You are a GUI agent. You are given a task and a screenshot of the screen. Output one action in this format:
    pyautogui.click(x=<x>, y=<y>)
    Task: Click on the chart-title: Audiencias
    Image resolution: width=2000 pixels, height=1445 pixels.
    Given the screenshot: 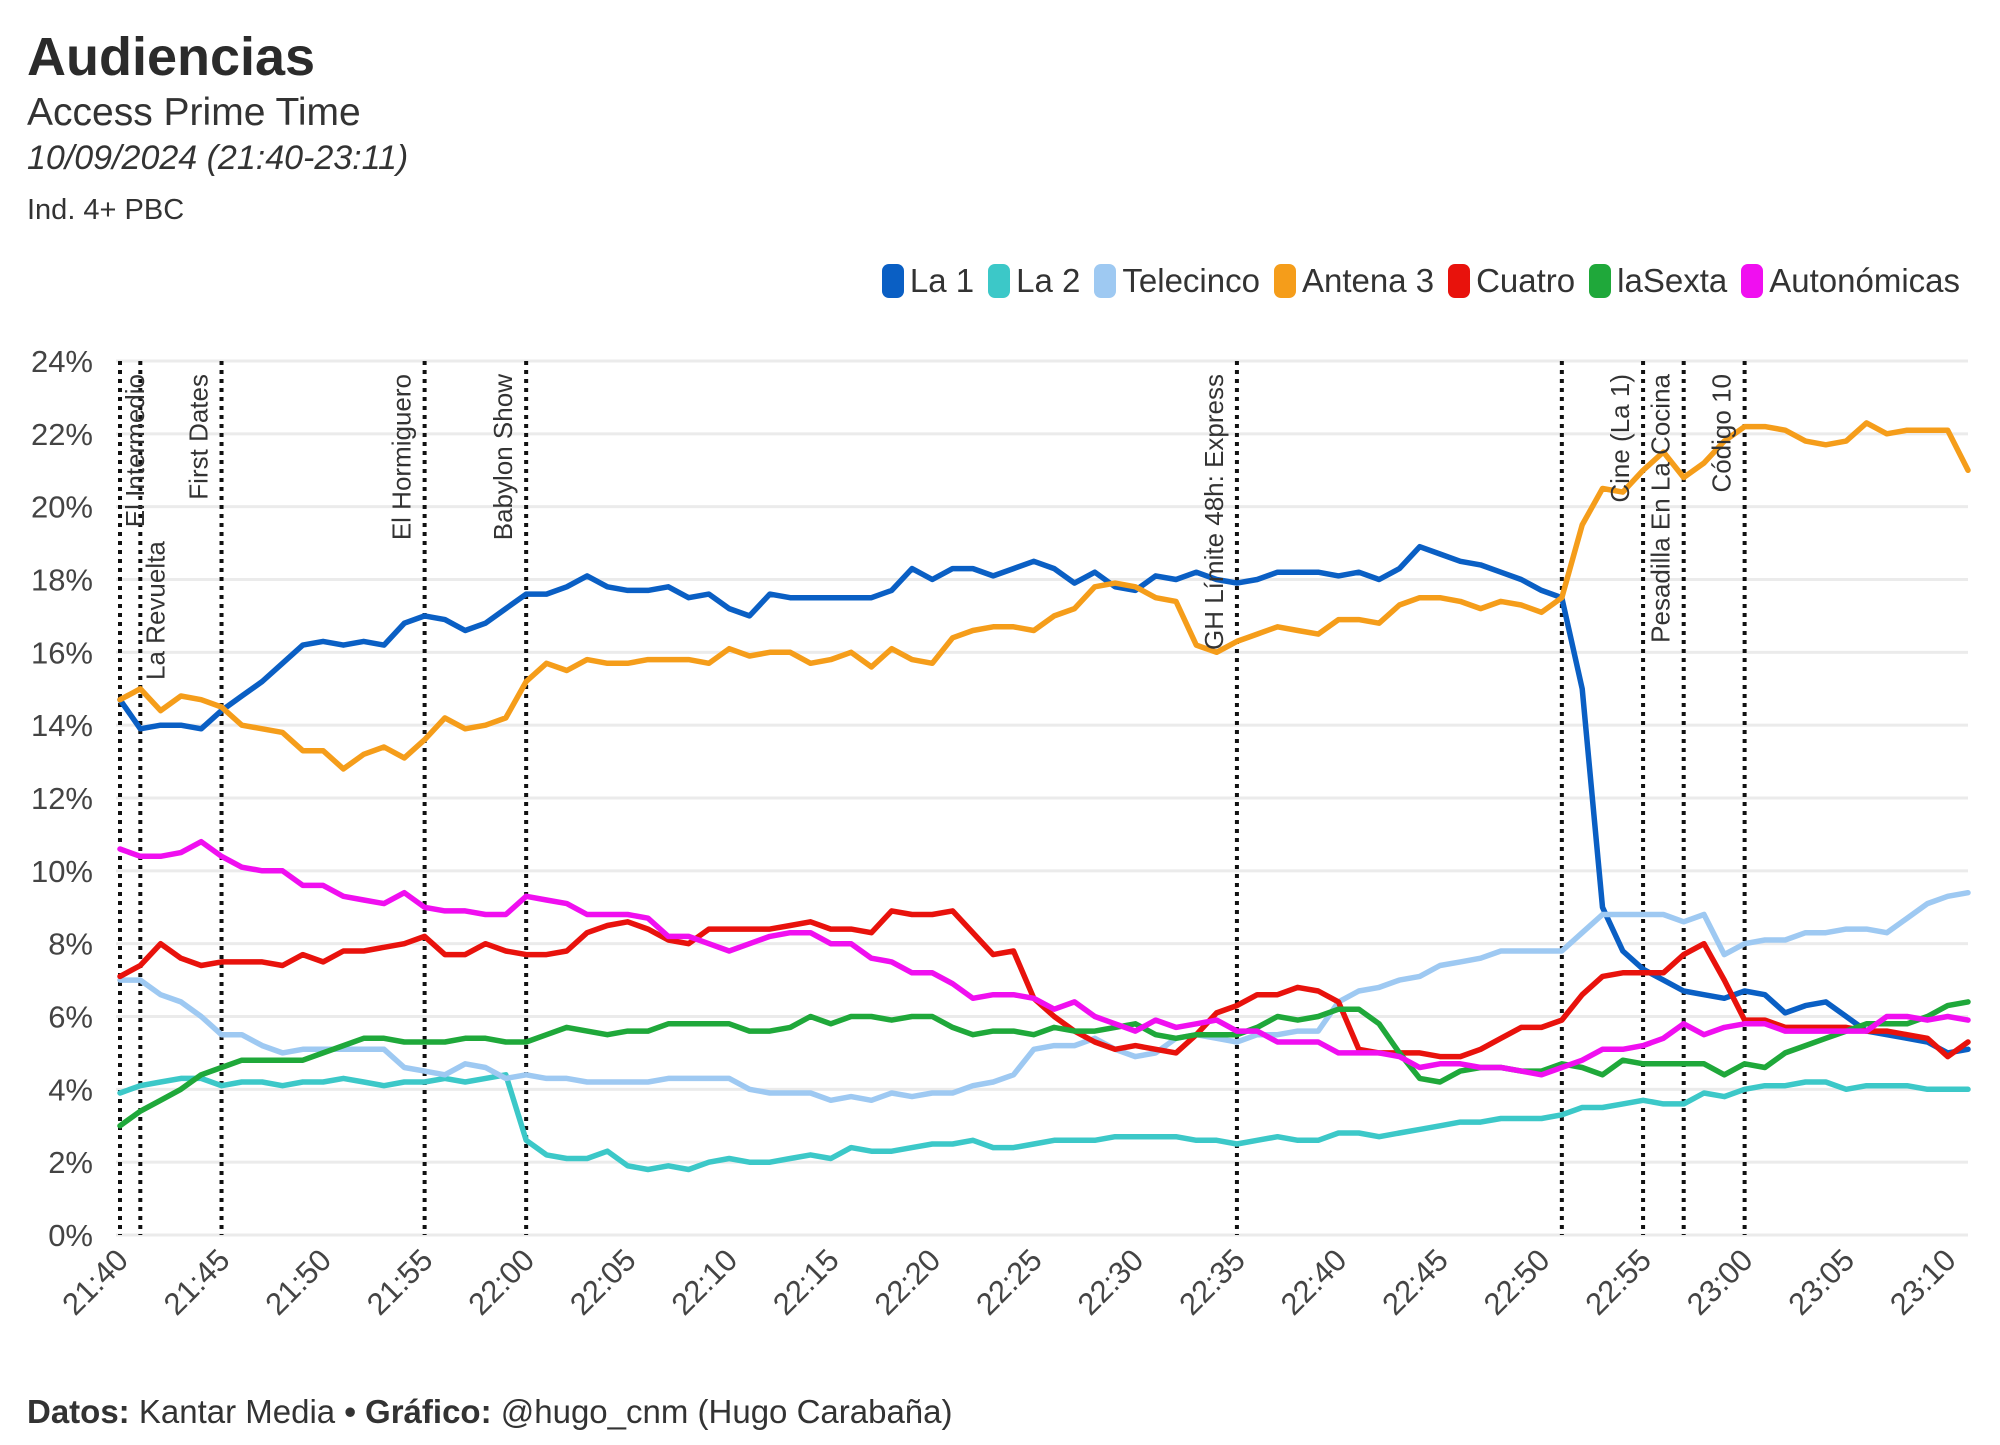 What is the action you would take?
    pyautogui.click(x=171, y=57)
    